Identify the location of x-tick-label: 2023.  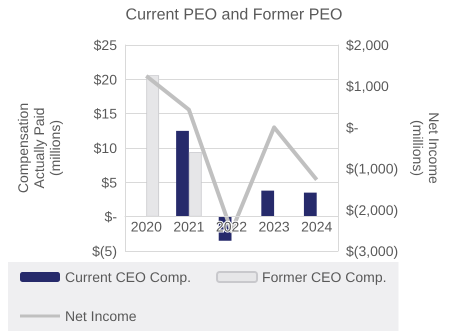
(274, 226).